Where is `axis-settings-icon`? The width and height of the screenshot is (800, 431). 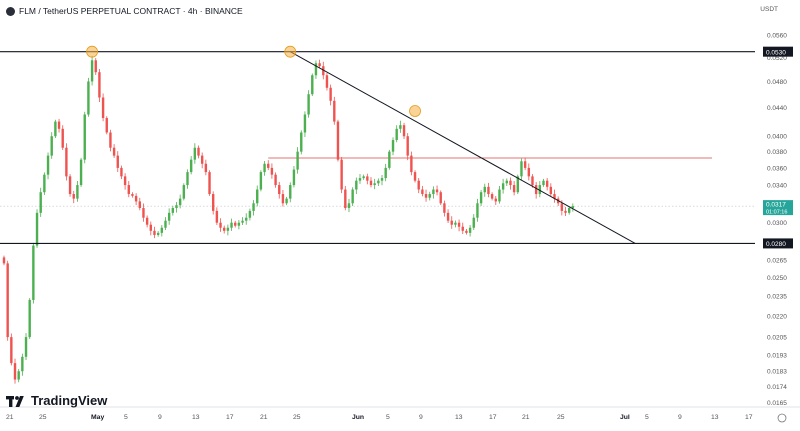 axis-settings-icon is located at coordinates (782, 418).